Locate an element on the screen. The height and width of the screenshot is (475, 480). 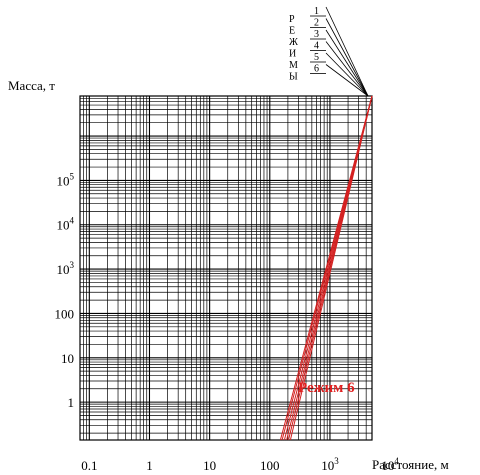
x-tick-label: 100 is located at coordinates (270, 465).